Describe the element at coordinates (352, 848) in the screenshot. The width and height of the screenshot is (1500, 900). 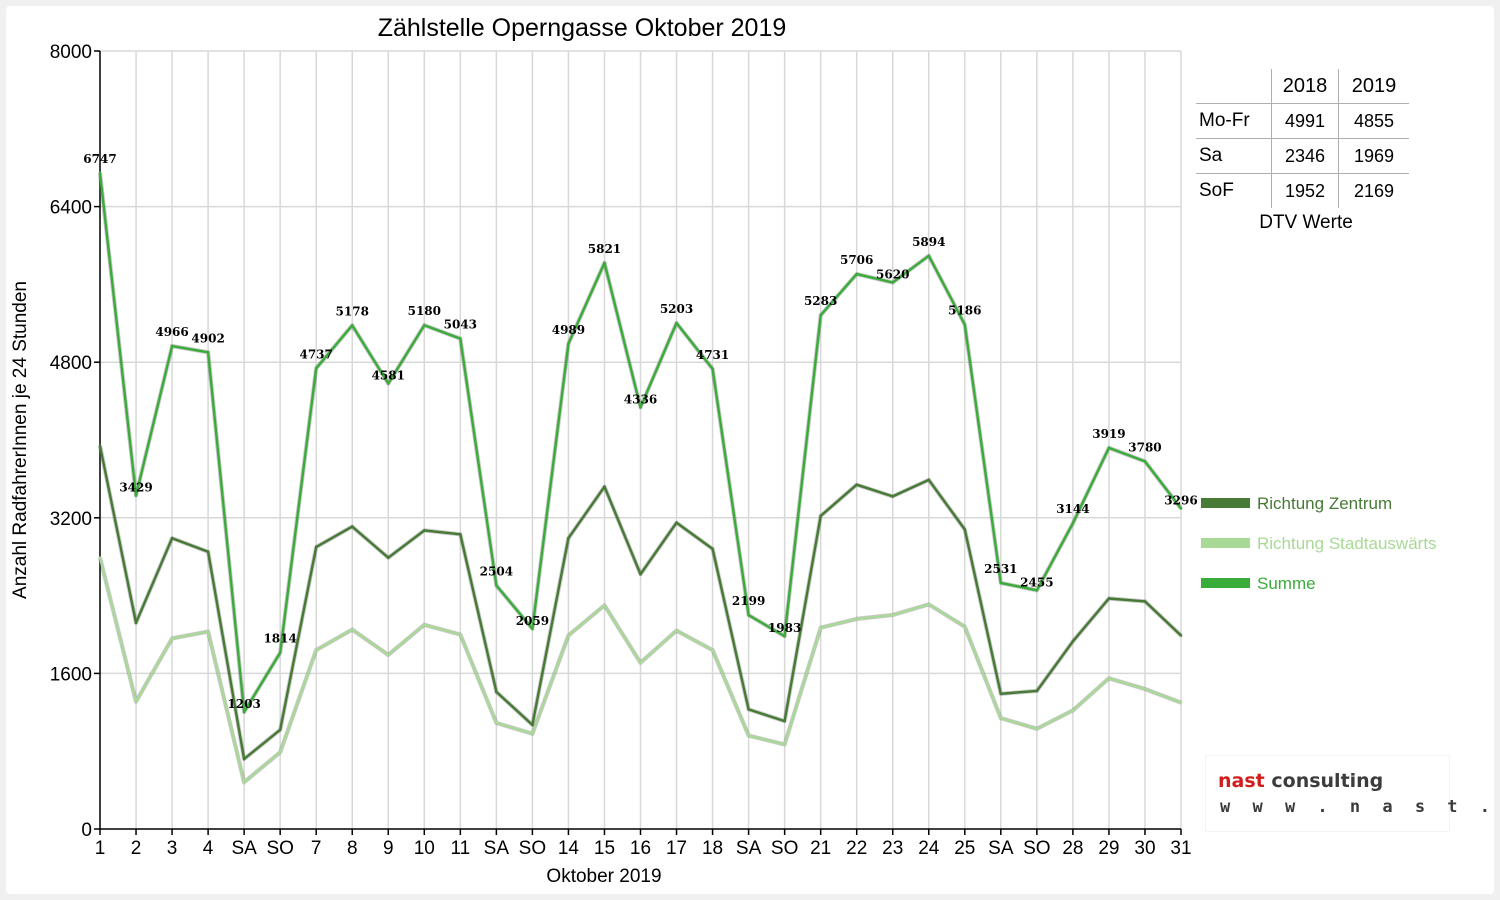
I see `x-tick-label: 8` at that location.